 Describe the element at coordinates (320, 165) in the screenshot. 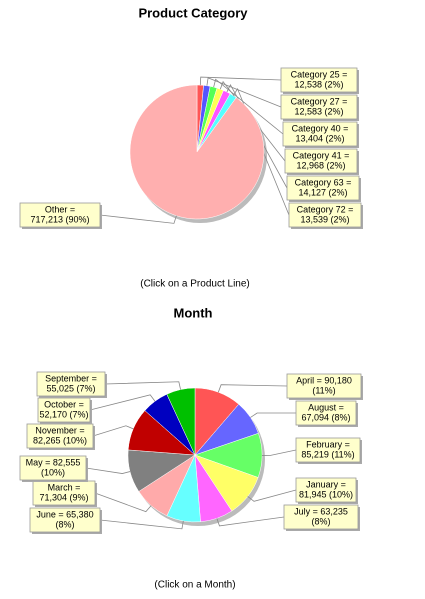

I see `slice-label: 12,968 (2%)` at that location.